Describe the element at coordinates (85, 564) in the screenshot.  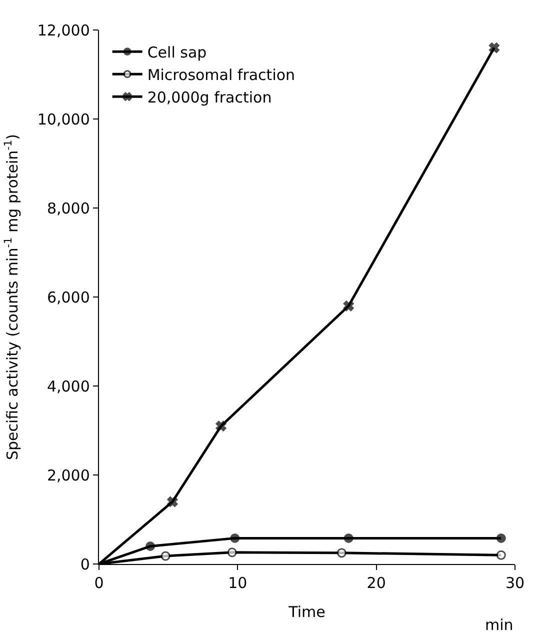
I see `y-tick-label: 0` at that location.